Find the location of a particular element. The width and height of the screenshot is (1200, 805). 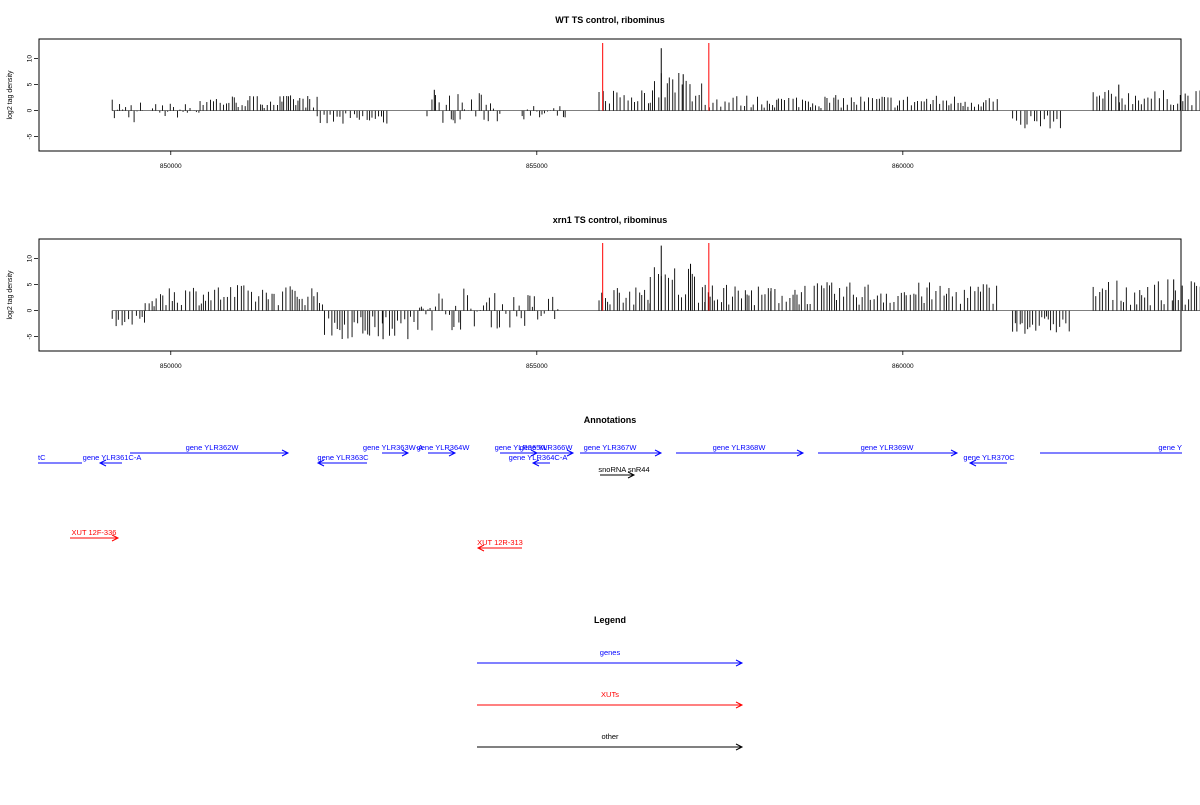

annotations-title: Annotations is located at coordinates (610, 420).